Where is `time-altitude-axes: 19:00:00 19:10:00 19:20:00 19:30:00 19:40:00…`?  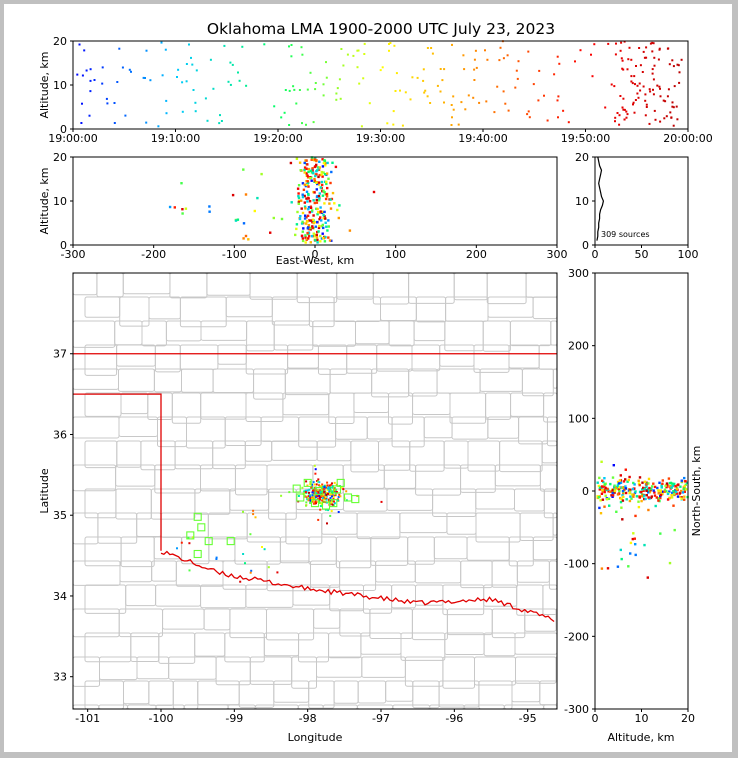
time-altitude-axes: 19:00:00 19:10:00 19:20:00 19:30:00 19:40:00… is located at coordinates (380, 90).